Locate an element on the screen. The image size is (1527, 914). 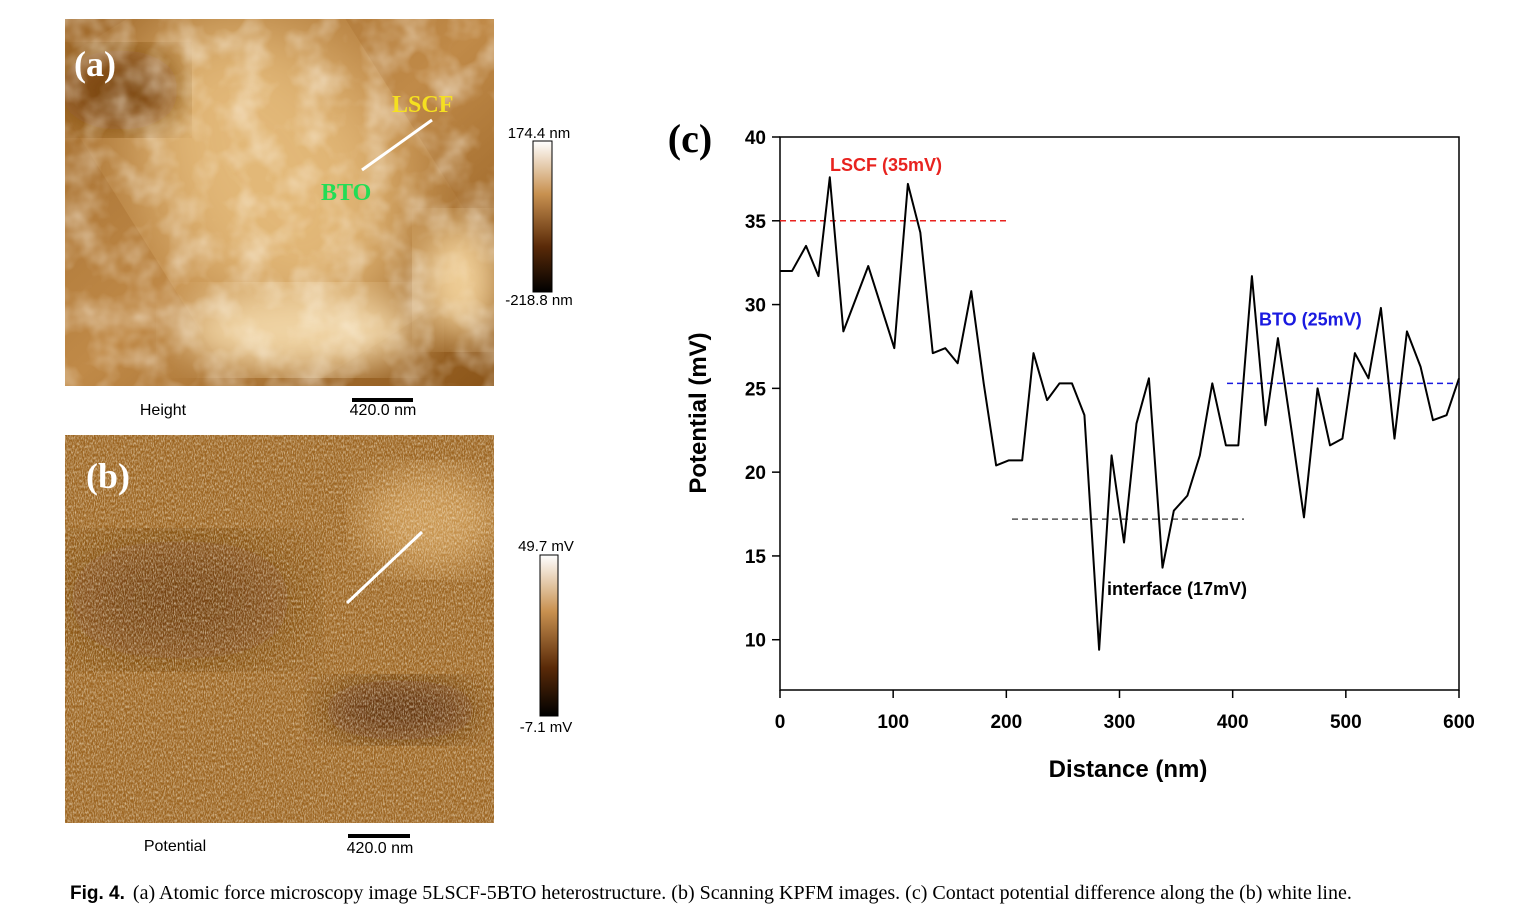
y-tick-label: 15 is located at coordinates (756, 557).